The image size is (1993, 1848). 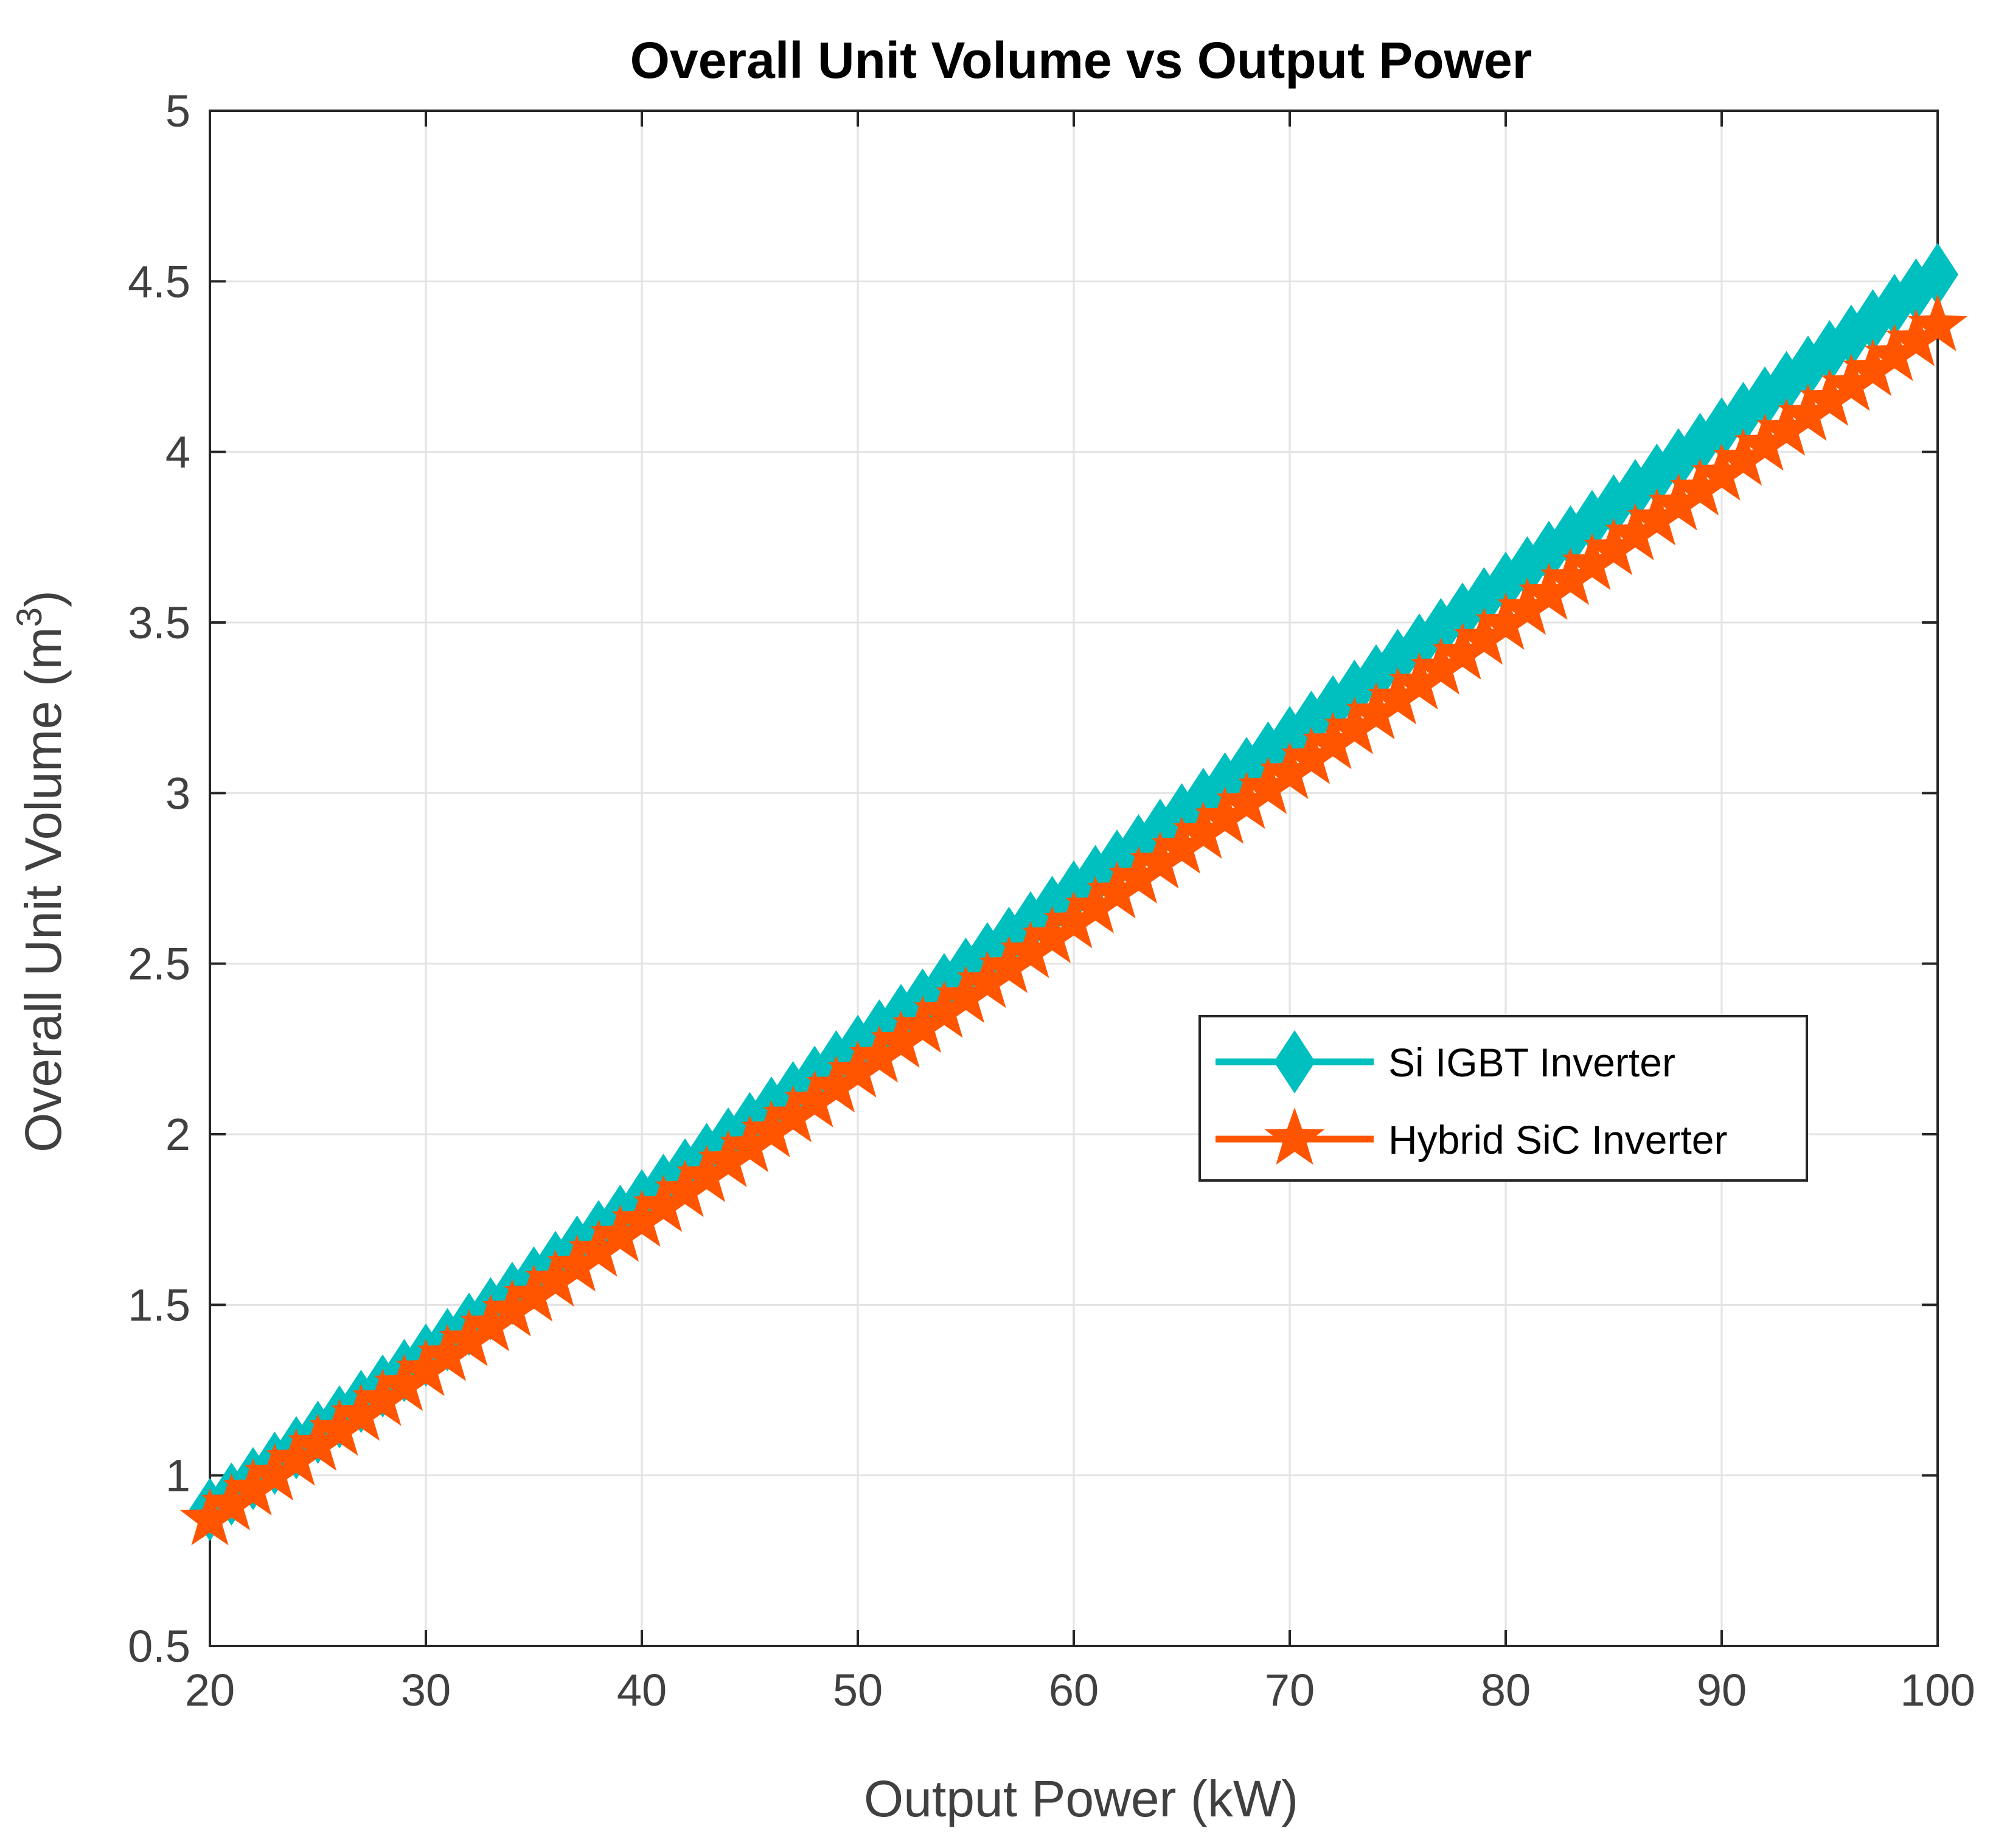 What do you see at coordinates (159, 623) in the screenshot?
I see `y-tick-label: 3.5` at bounding box center [159, 623].